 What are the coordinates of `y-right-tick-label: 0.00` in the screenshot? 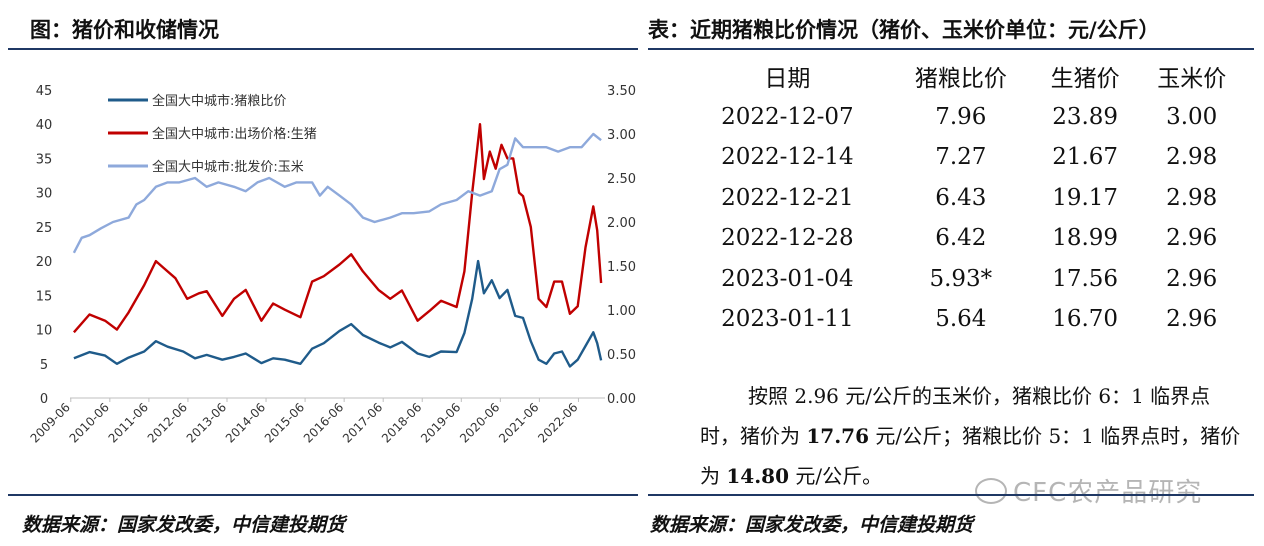 It's located at (621, 399).